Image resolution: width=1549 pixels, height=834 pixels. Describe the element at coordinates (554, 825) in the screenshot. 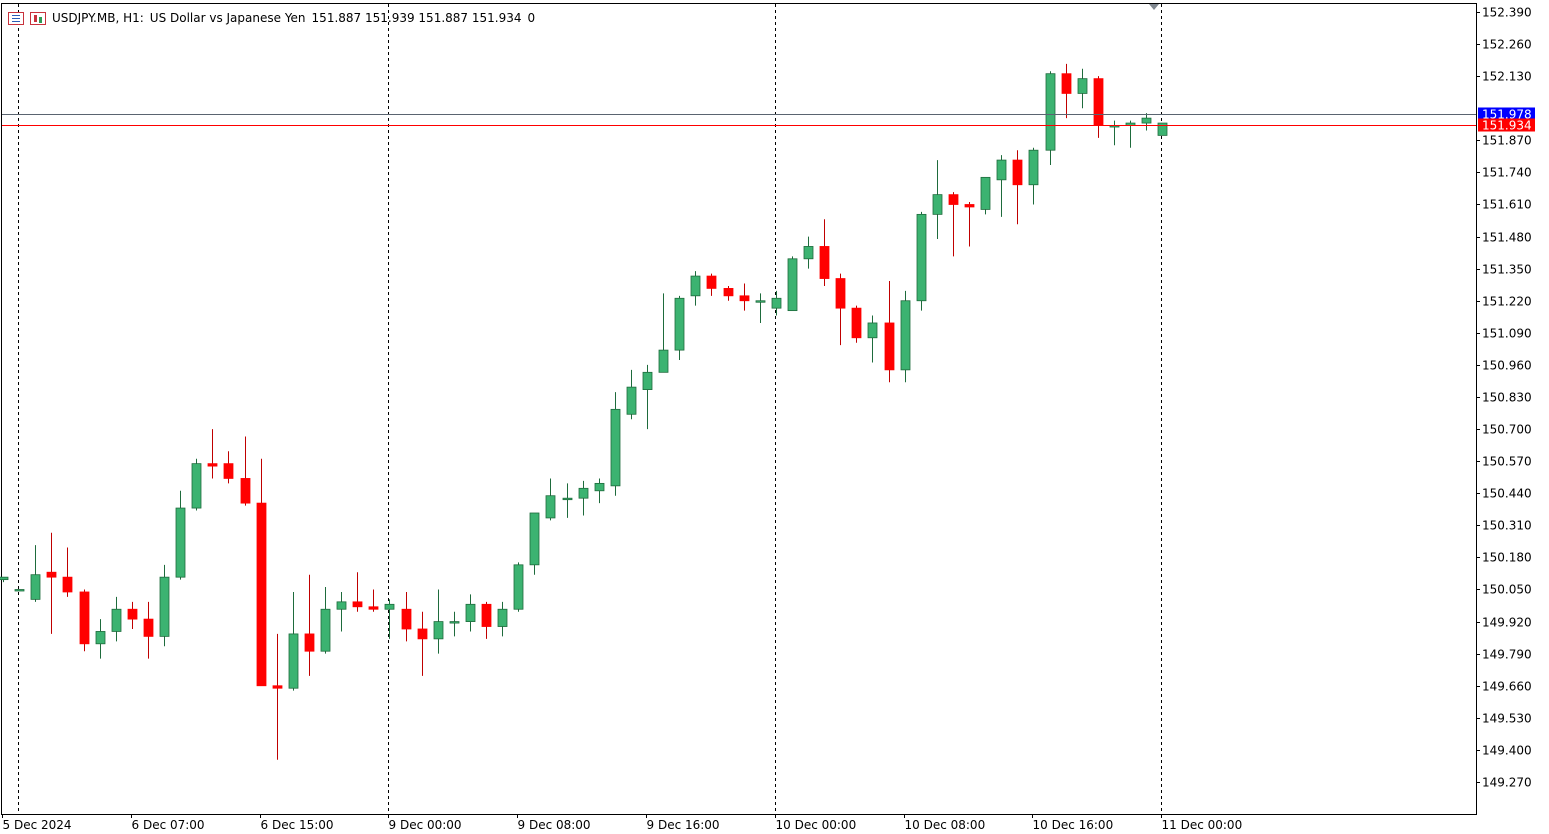

I see `x-tick-label: 9 Dec 08:00` at that location.